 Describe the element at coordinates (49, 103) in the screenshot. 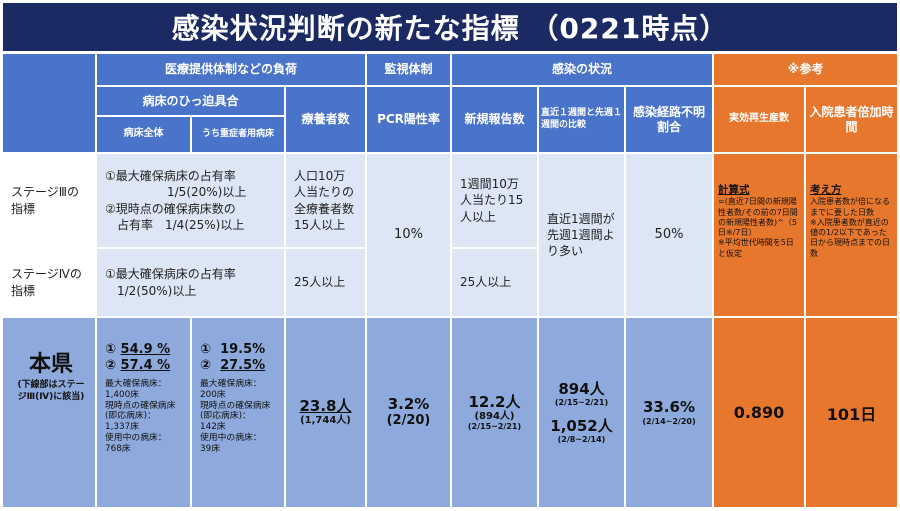

I see `corner-header` at that location.